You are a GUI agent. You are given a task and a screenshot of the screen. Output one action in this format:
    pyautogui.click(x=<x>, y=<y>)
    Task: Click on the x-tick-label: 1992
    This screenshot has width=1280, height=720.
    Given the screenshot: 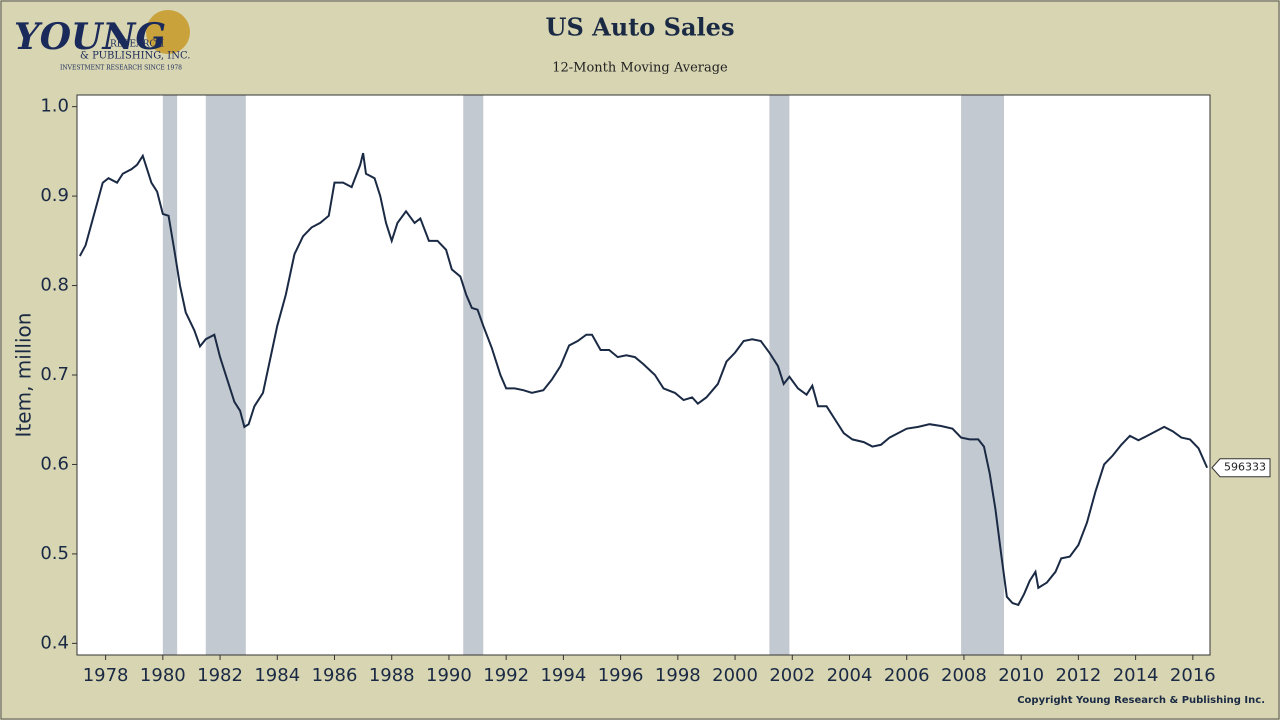 What is the action you would take?
    pyautogui.click(x=506, y=675)
    